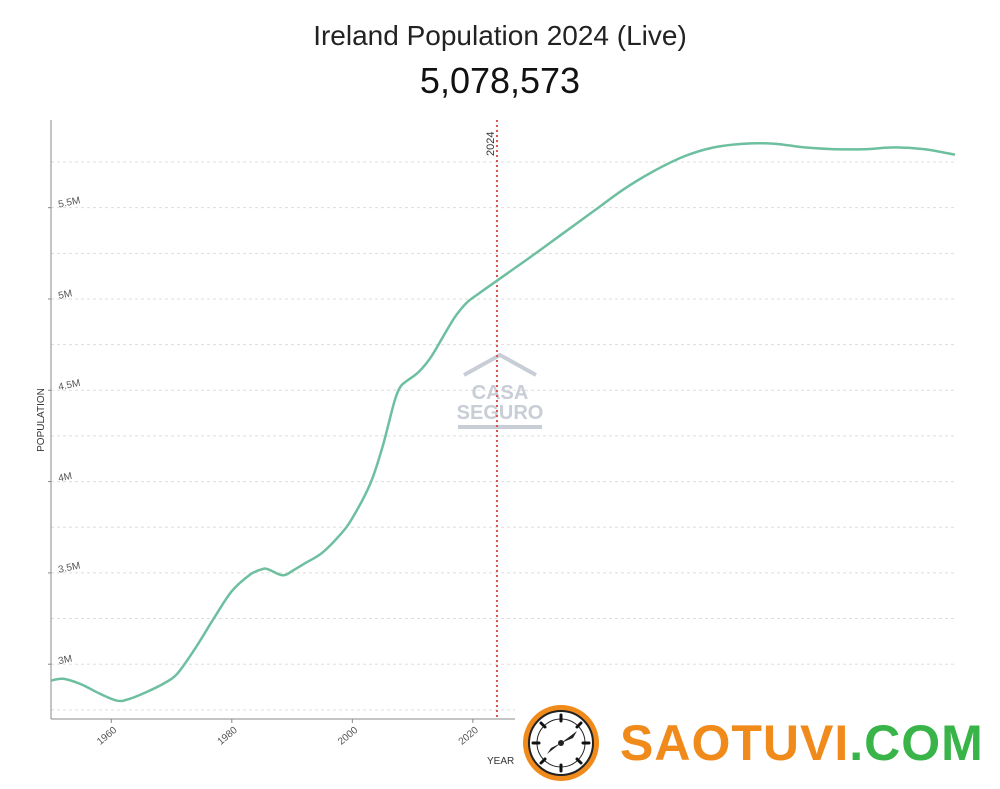 The image size is (1000, 789). What do you see at coordinates (500, 364) in the screenshot?
I see `house-roof-icon` at bounding box center [500, 364].